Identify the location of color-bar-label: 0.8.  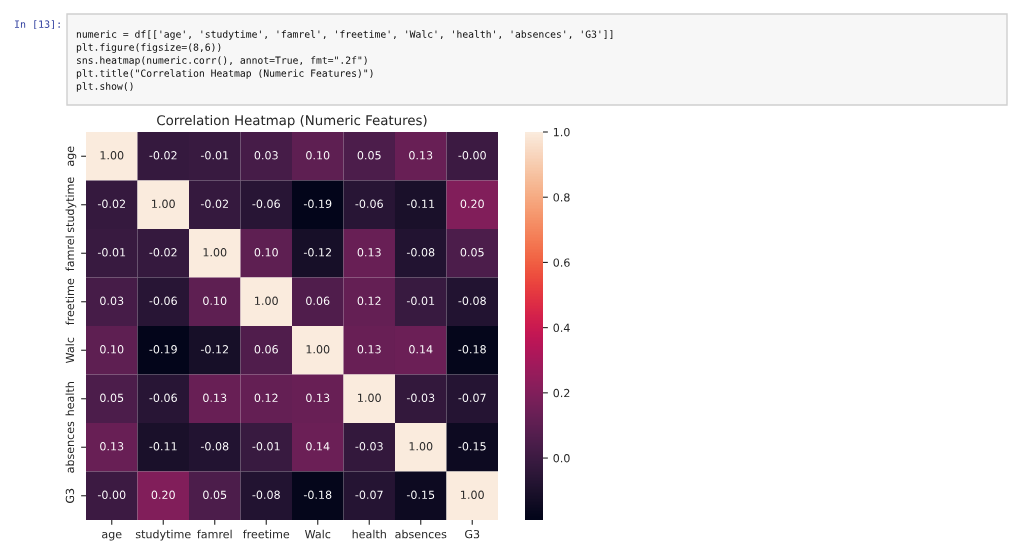
(561, 197).